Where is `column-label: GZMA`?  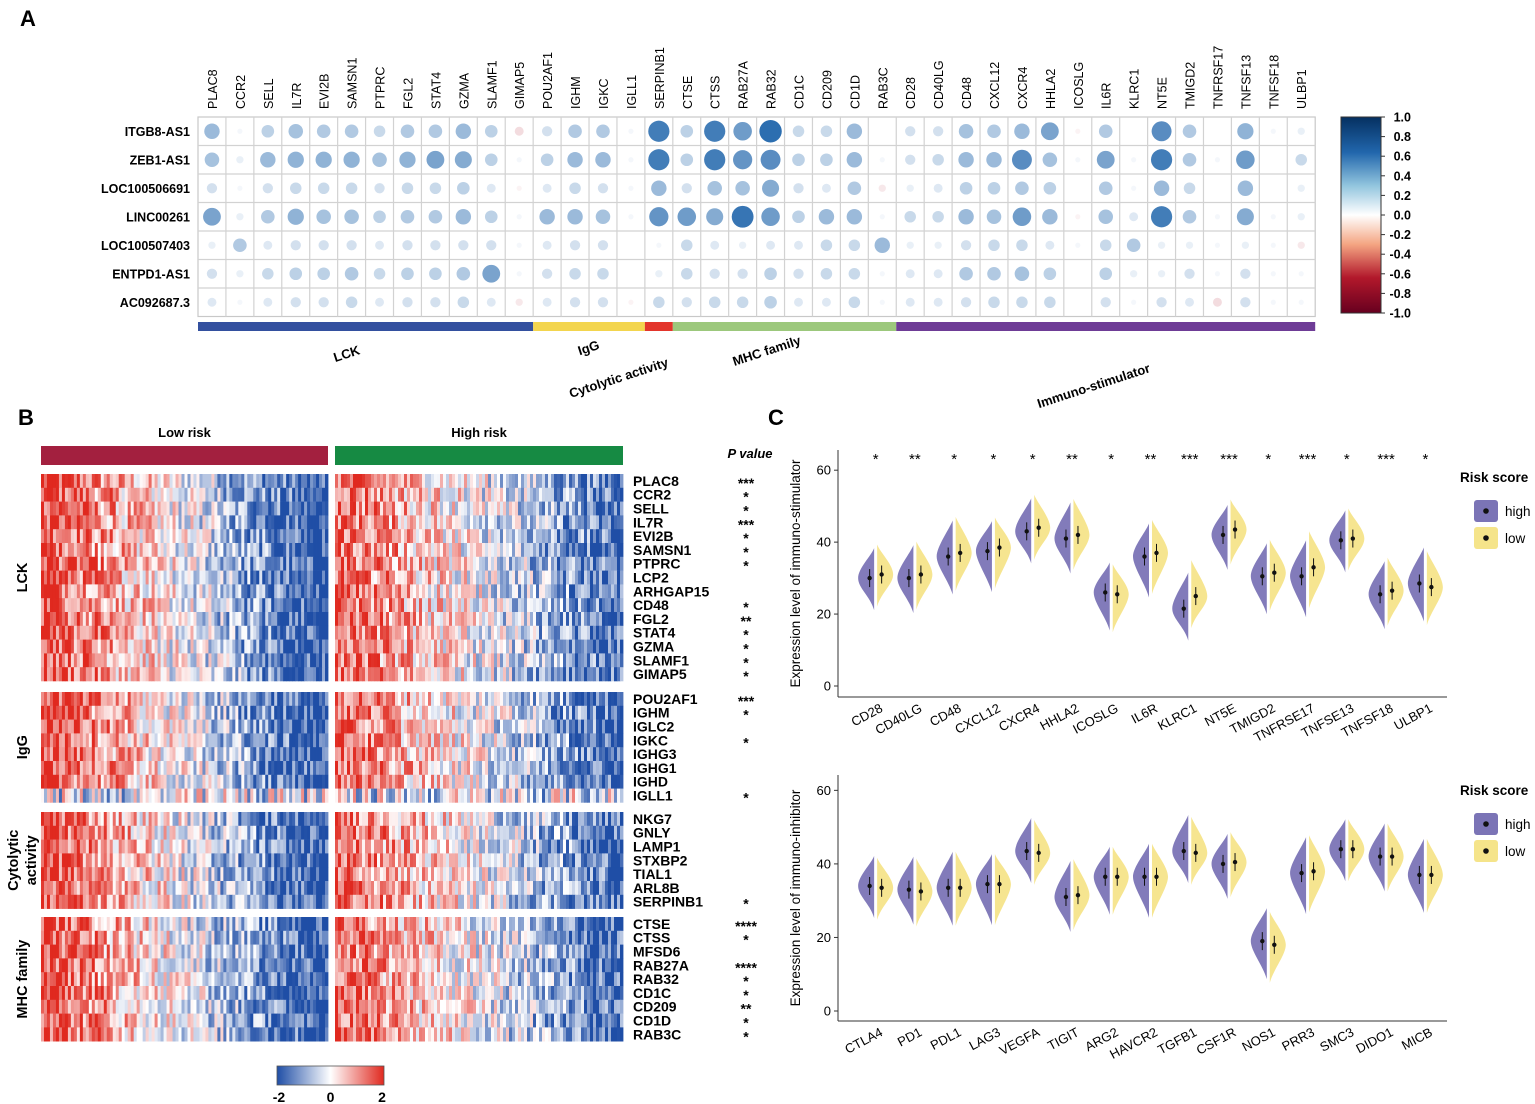 column-label: GZMA is located at coordinates (464, 90).